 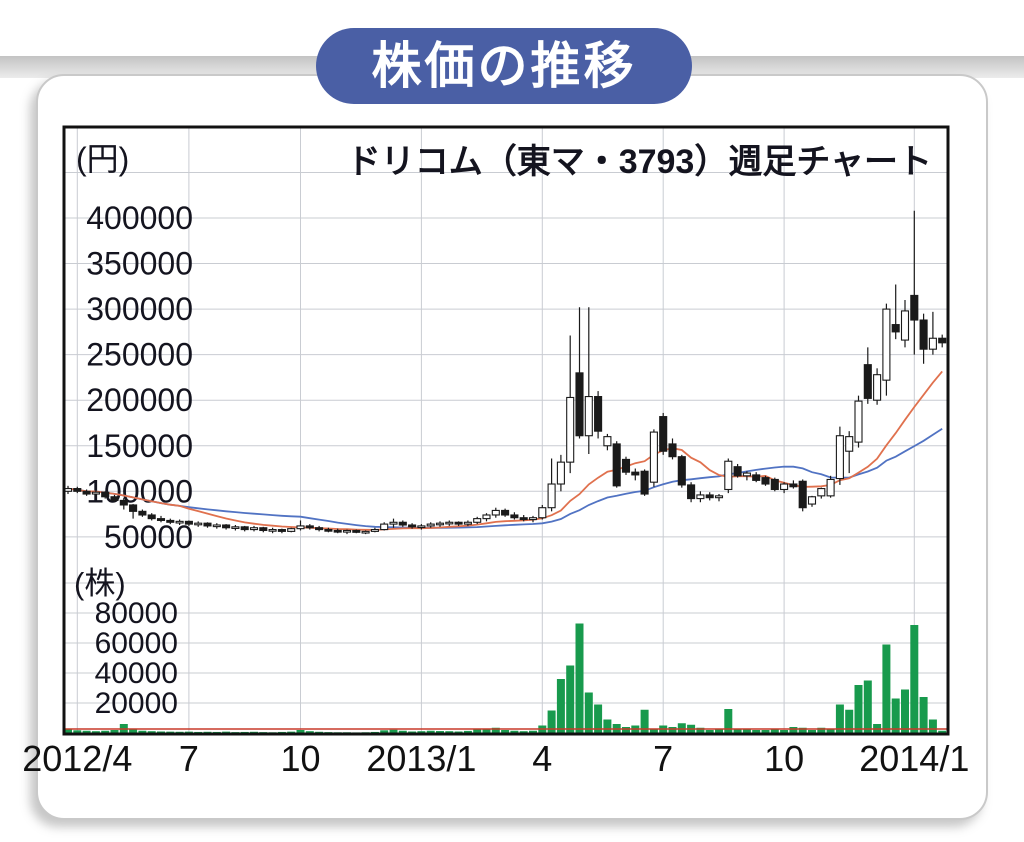 What do you see at coordinates (663, 758) in the screenshot?
I see `x-tick-label: 7` at bounding box center [663, 758].